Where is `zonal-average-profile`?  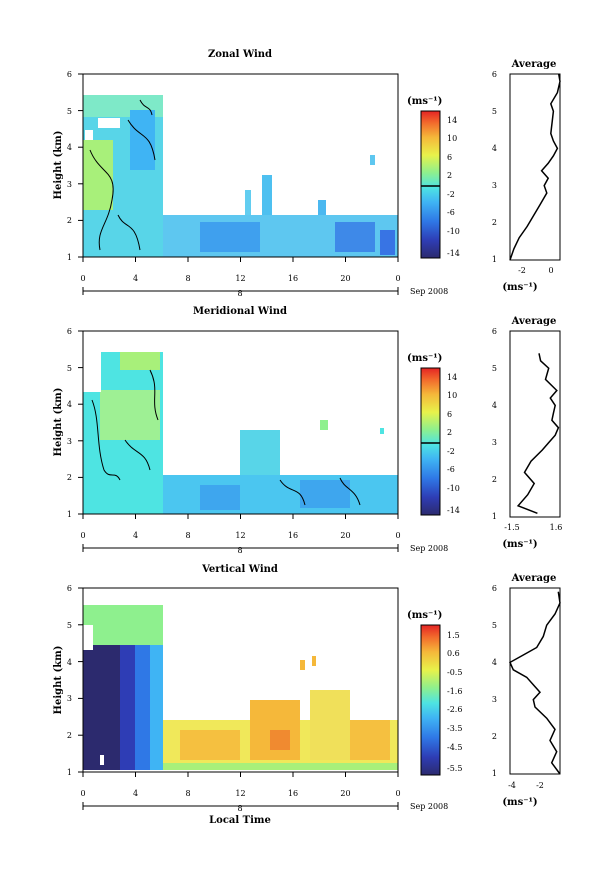
zonal-average-profile is located at coordinates (535, 167).